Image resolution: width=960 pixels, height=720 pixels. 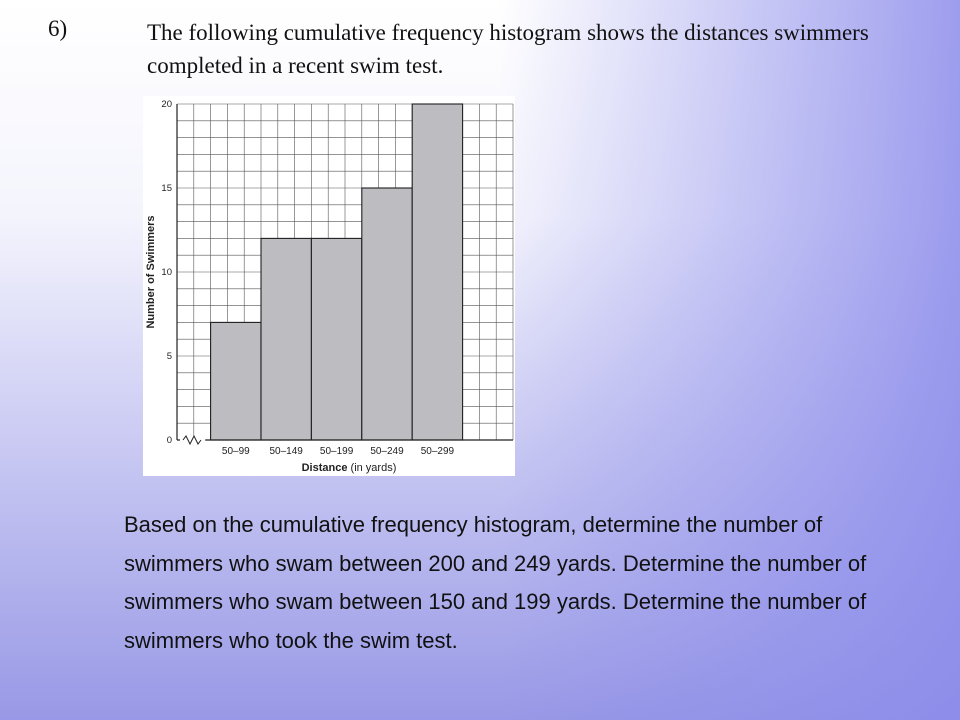 I want to click on bar-50–249, so click(x=387, y=314).